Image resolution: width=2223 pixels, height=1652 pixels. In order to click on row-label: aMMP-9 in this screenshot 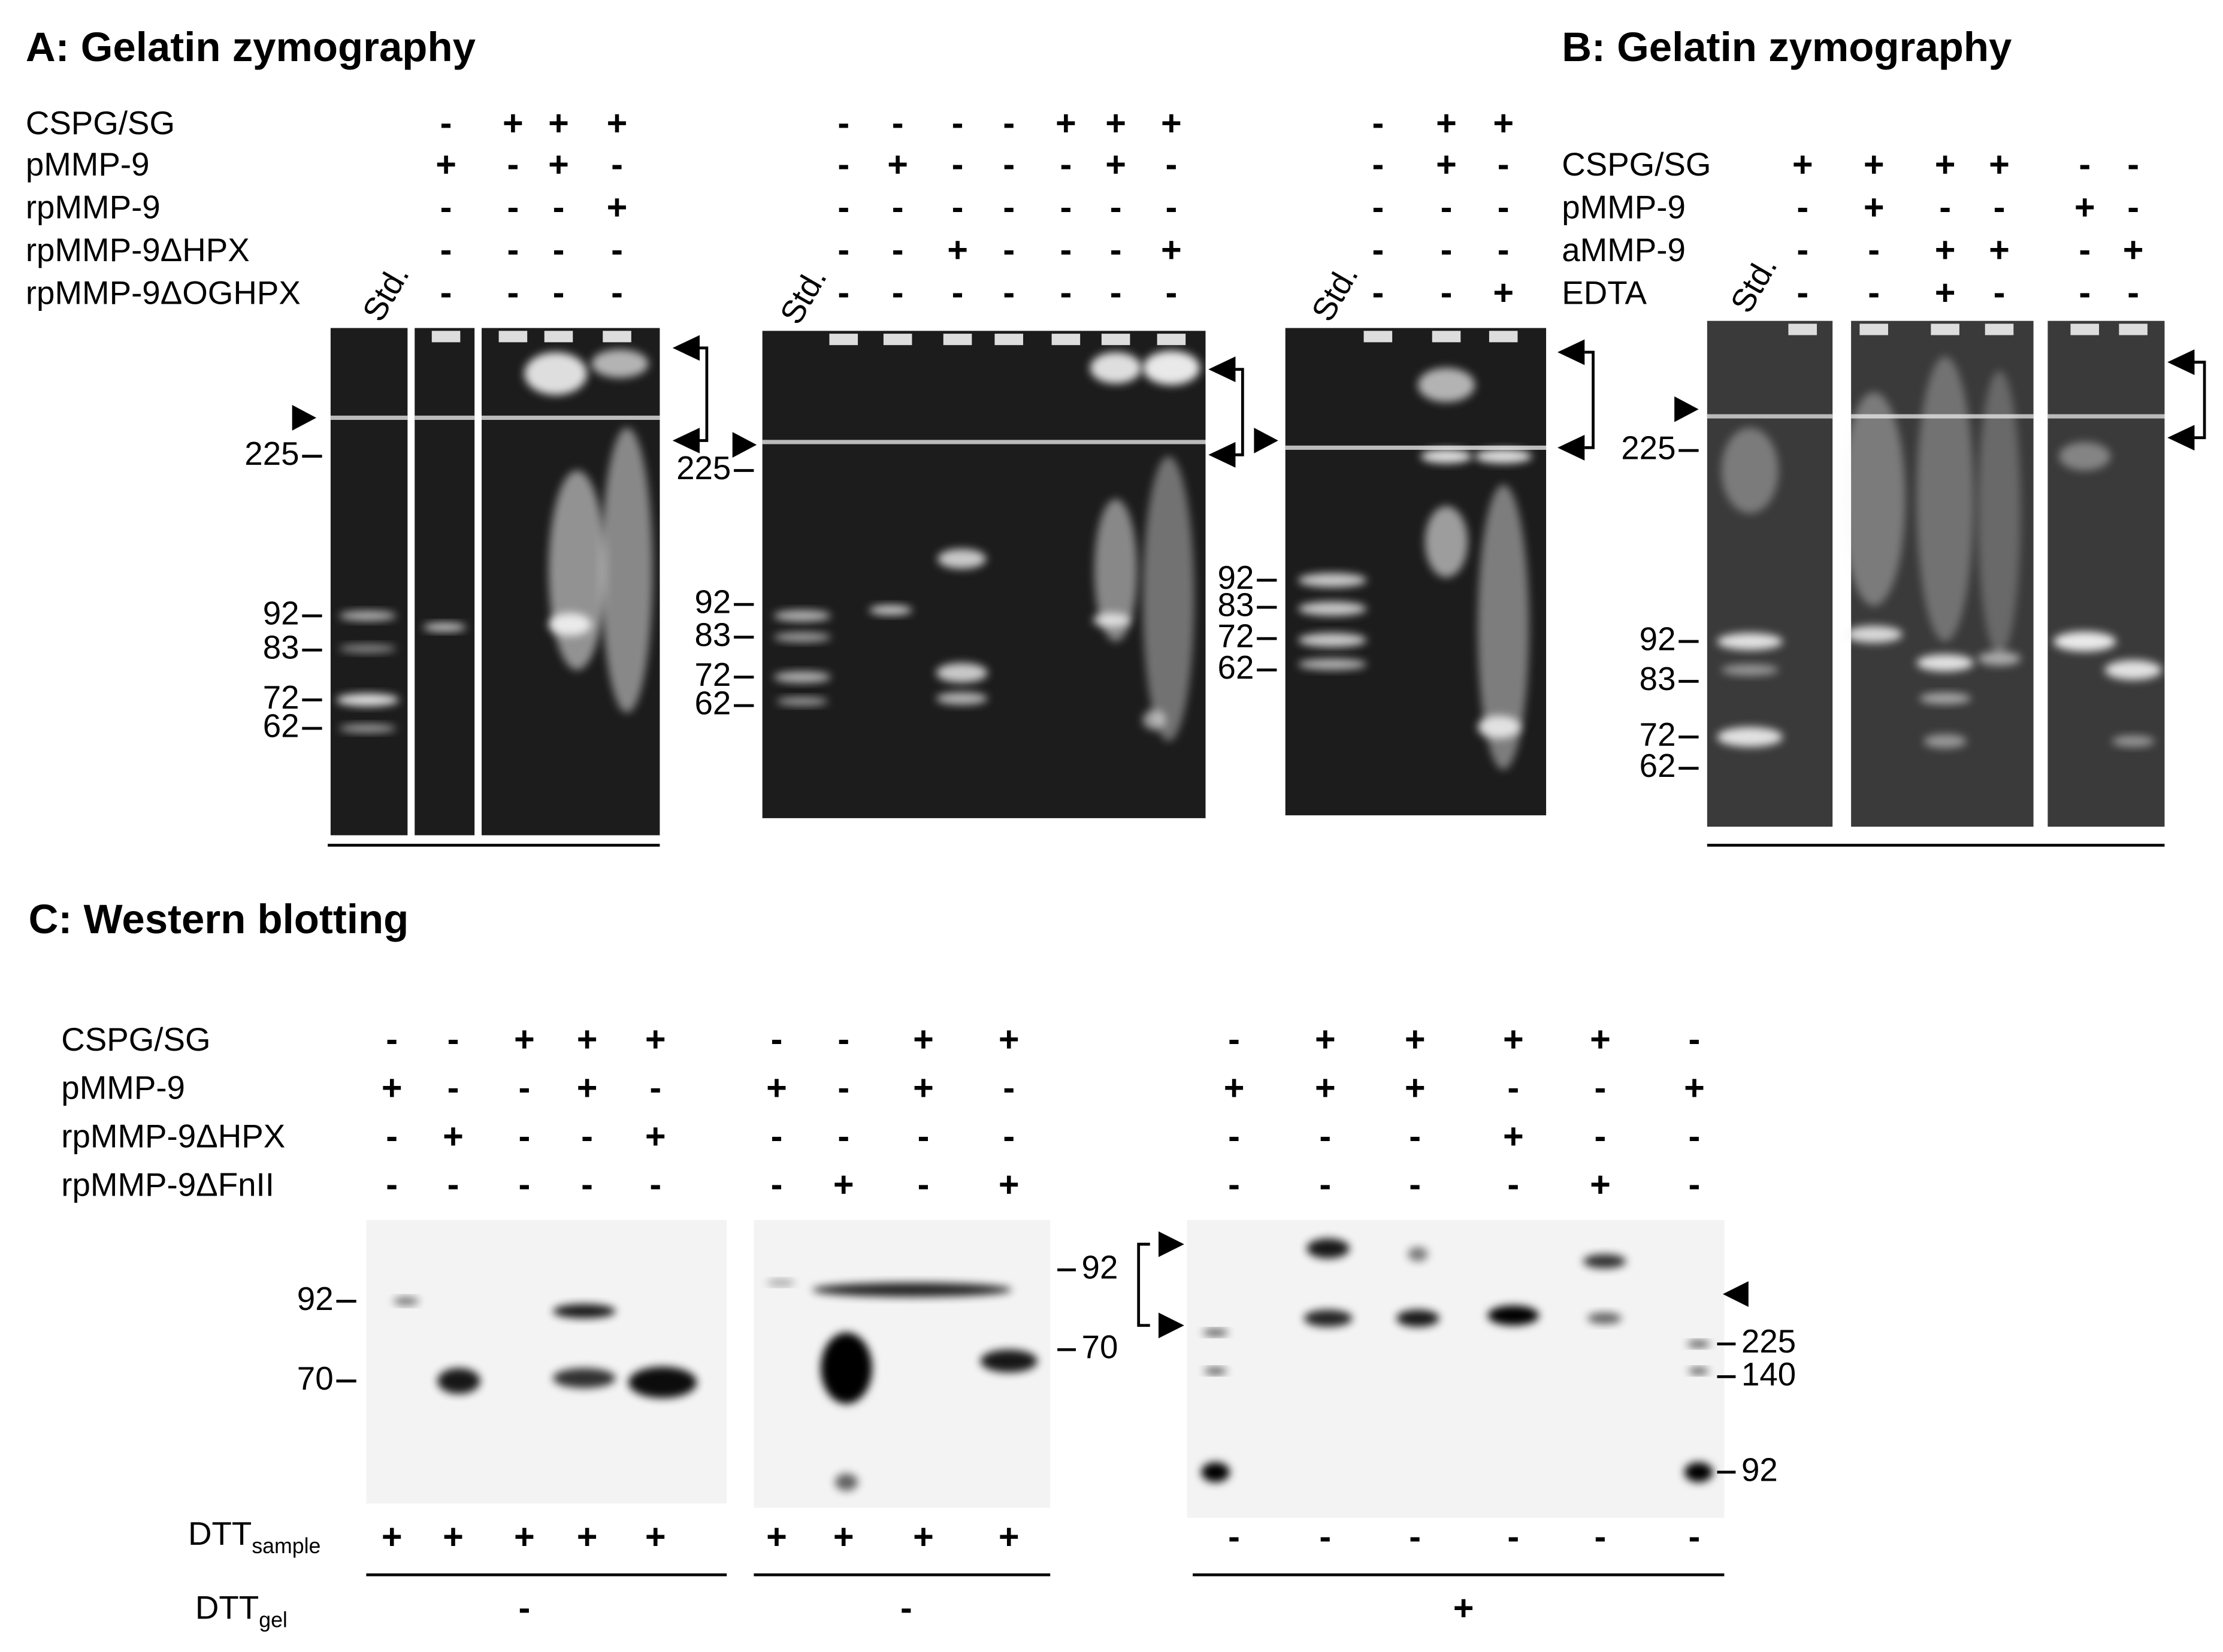, I will do `click(1624, 249)`.